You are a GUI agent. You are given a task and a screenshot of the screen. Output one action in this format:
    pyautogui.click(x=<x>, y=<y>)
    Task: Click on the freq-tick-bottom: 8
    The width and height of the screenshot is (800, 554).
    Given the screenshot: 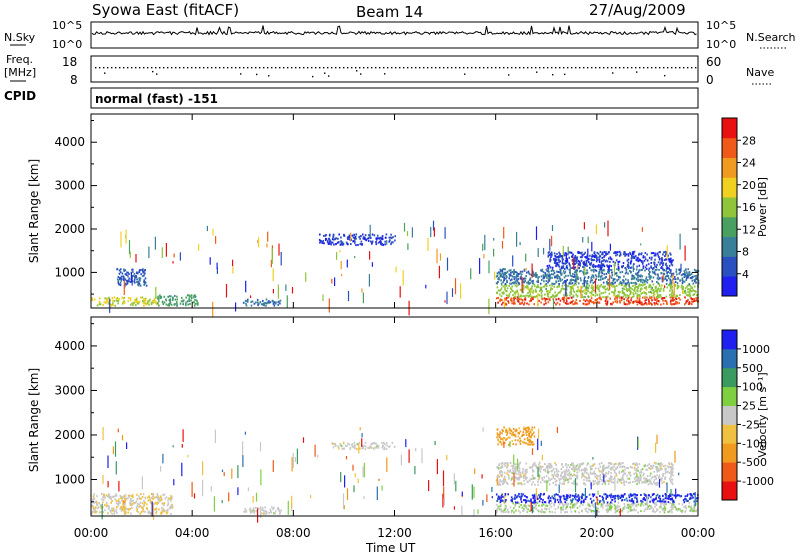 What is the action you would take?
    pyautogui.click(x=74, y=80)
    